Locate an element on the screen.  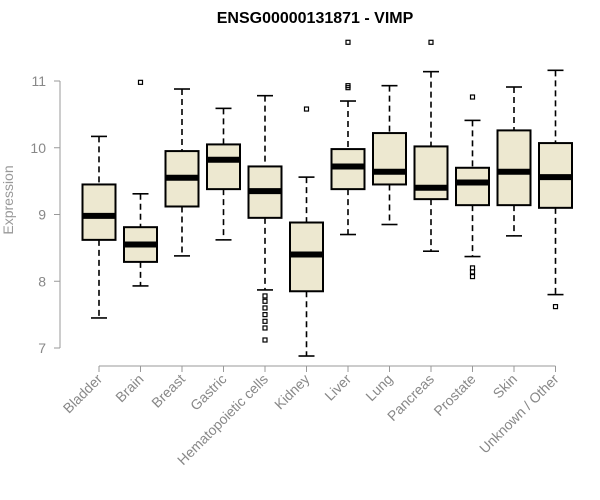
y-axis: 7 8 9 10 11 is located at coordinates (45, 214).